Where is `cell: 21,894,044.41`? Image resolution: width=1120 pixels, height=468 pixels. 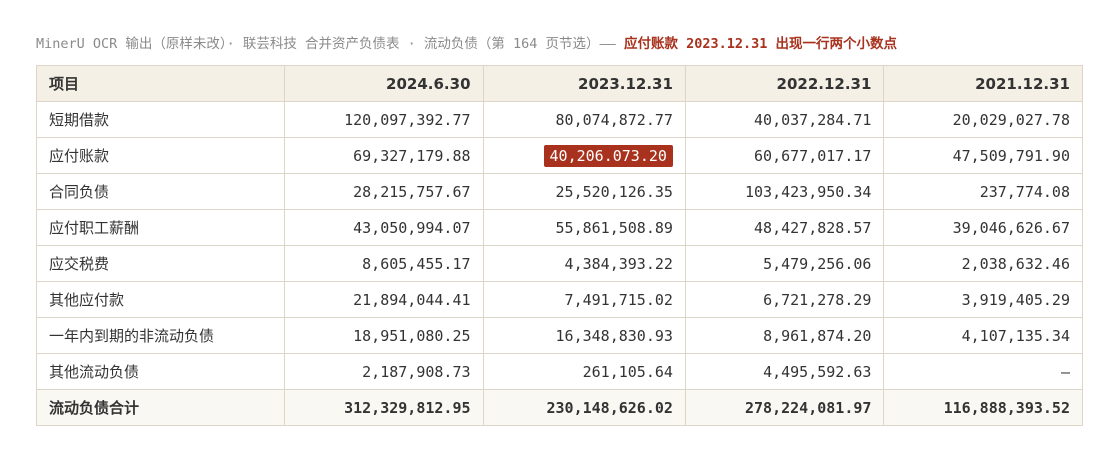 cell: 21,894,044.41 is located at coordinates (384, 299).